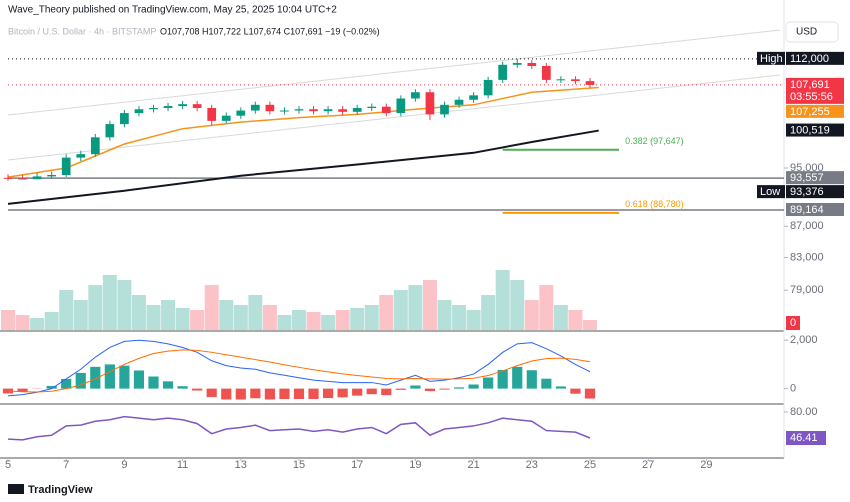  What do you see at coordinates (241, 465) in the screenshot?
I see `x-tick-label: 13` at bounding box center [241, 465].